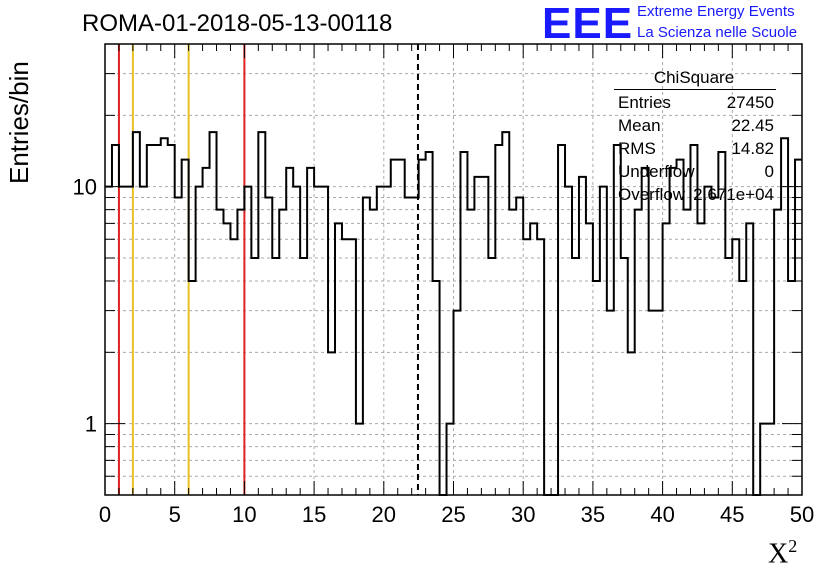  Describe the element at coordinates (244, 514) in the screenshot. I see `x-tick-label: 10` at that location.